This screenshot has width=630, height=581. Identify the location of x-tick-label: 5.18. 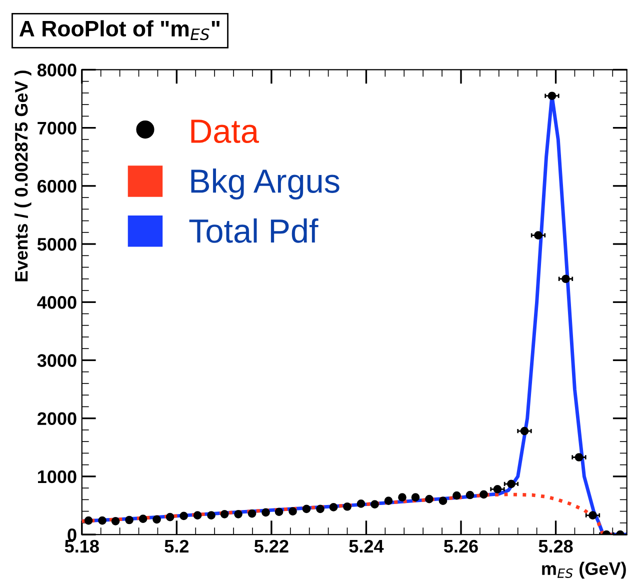
(81, 546).